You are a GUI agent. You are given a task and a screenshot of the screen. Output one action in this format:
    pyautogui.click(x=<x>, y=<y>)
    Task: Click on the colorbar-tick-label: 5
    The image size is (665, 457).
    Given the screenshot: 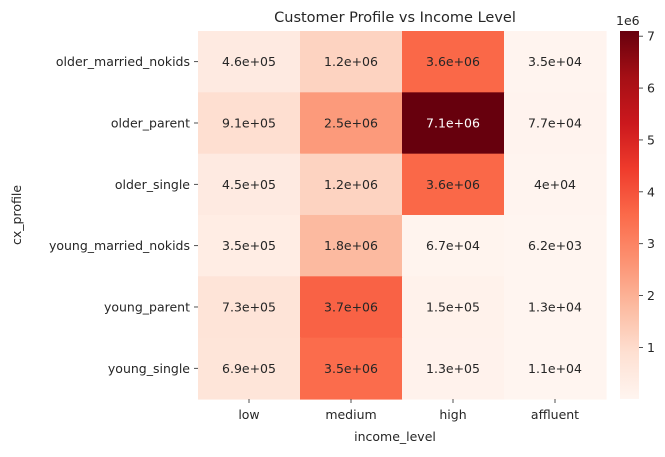 What is the action you would take?
    pyautogui.click(x=651, y=139)
    